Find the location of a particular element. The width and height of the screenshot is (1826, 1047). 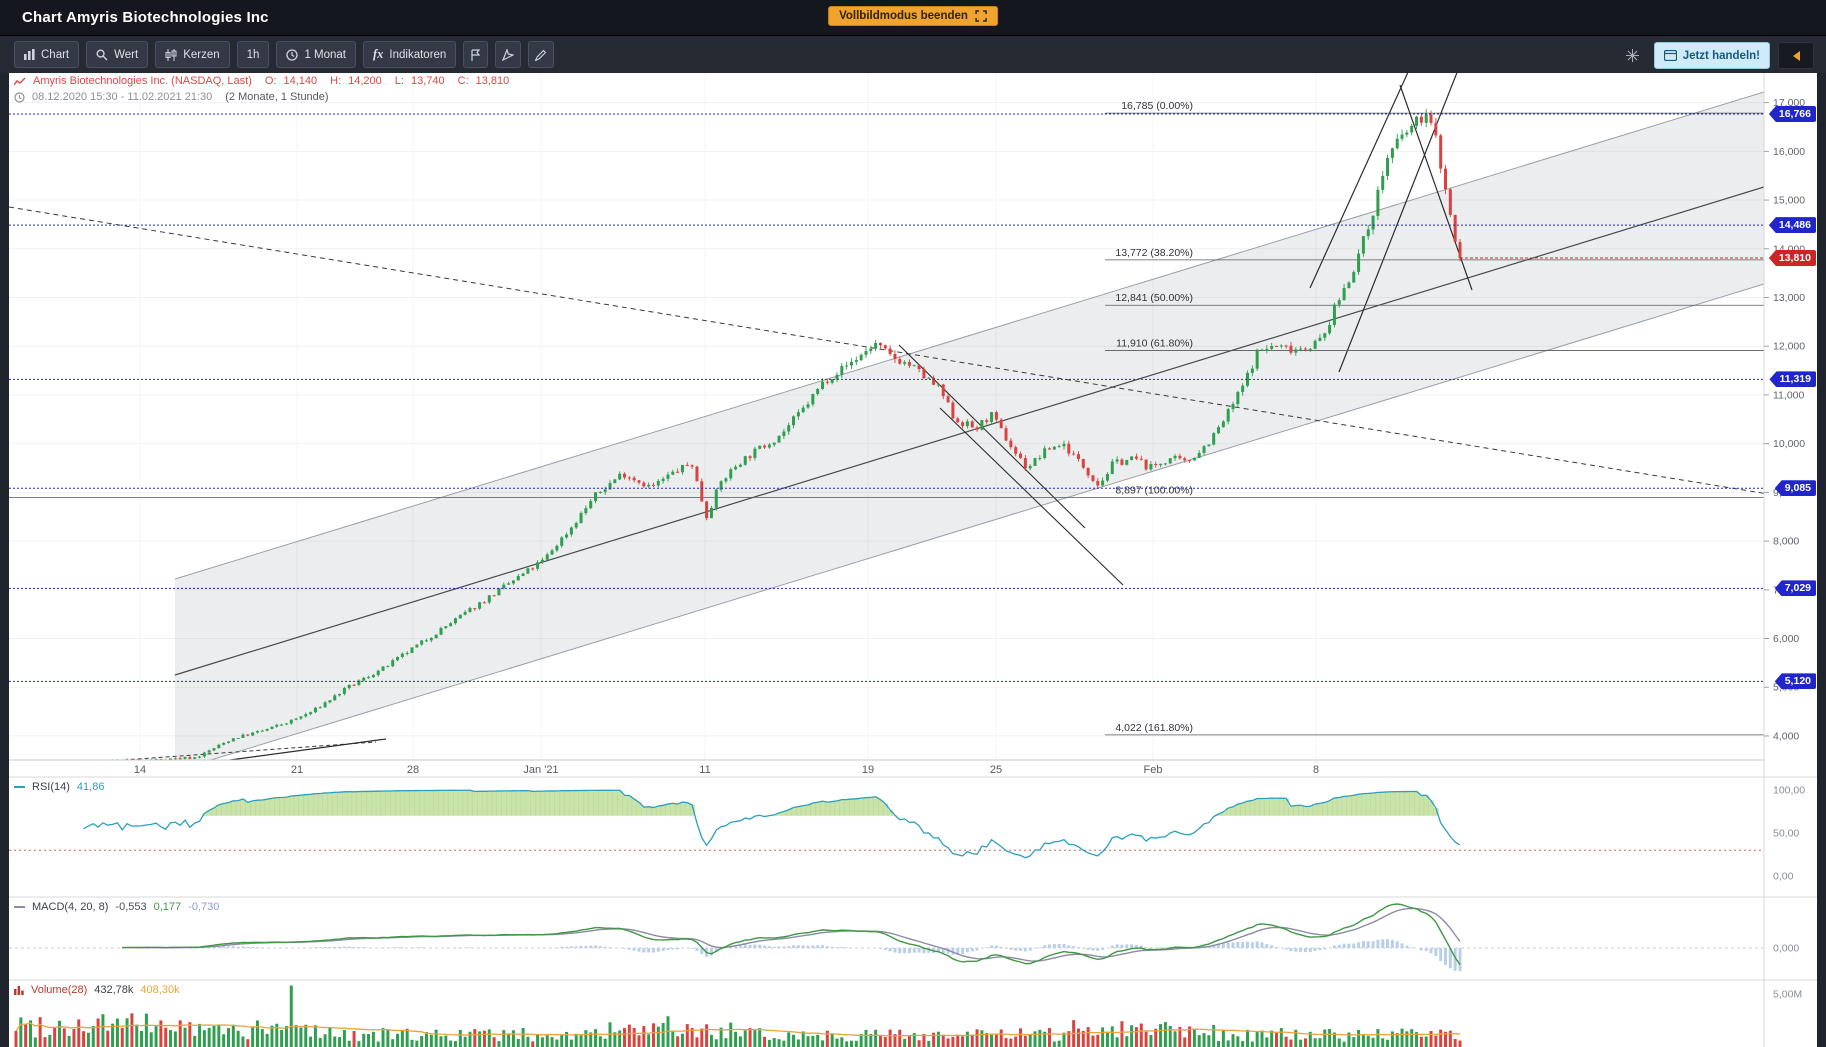

cursor-arrow-icon is located at coordinates (508, 54).